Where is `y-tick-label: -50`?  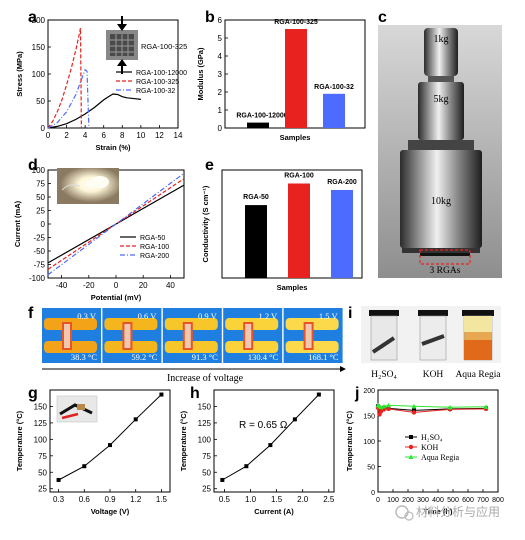 y-tick-label: -50 is located at coordinates (39, 251).